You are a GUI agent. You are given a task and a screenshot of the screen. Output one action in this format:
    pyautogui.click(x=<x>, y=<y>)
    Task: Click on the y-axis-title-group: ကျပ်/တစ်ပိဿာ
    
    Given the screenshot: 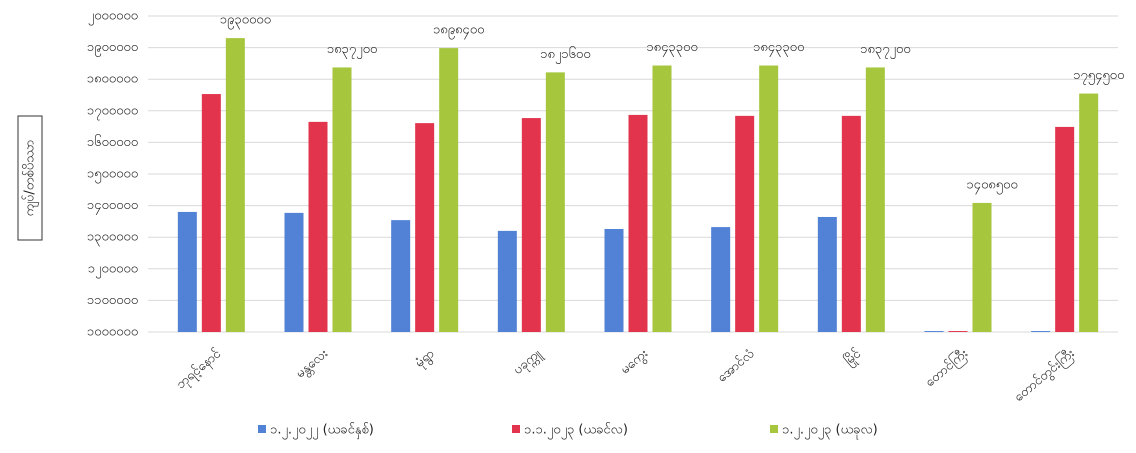 What is the action you would take?
    pyautogui.click(x=30, y=178)
    